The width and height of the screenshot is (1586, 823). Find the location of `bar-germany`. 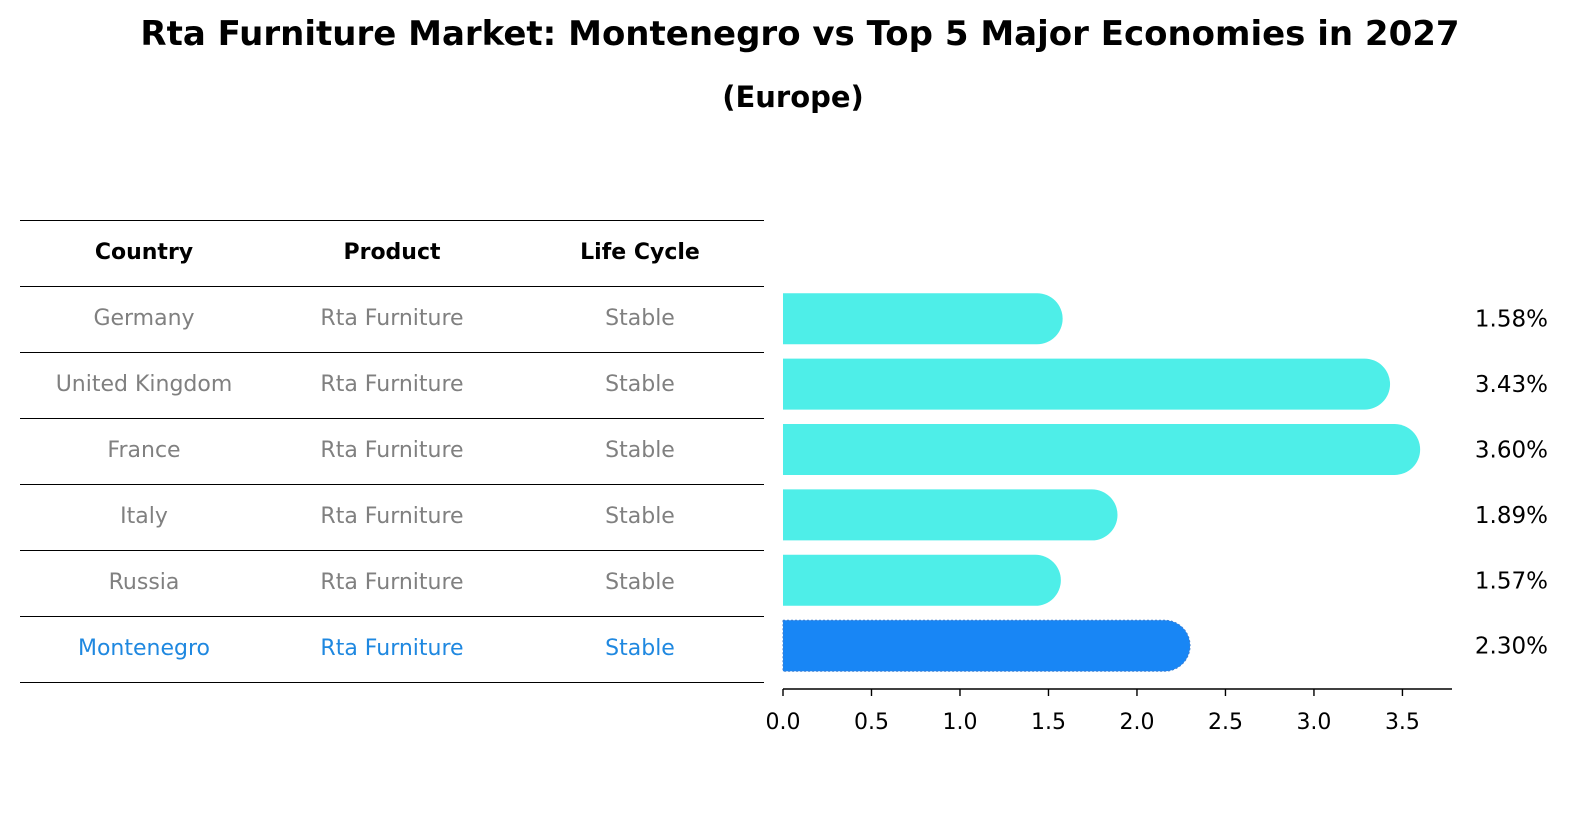

bar-germany is located at coordinates (923, 319).